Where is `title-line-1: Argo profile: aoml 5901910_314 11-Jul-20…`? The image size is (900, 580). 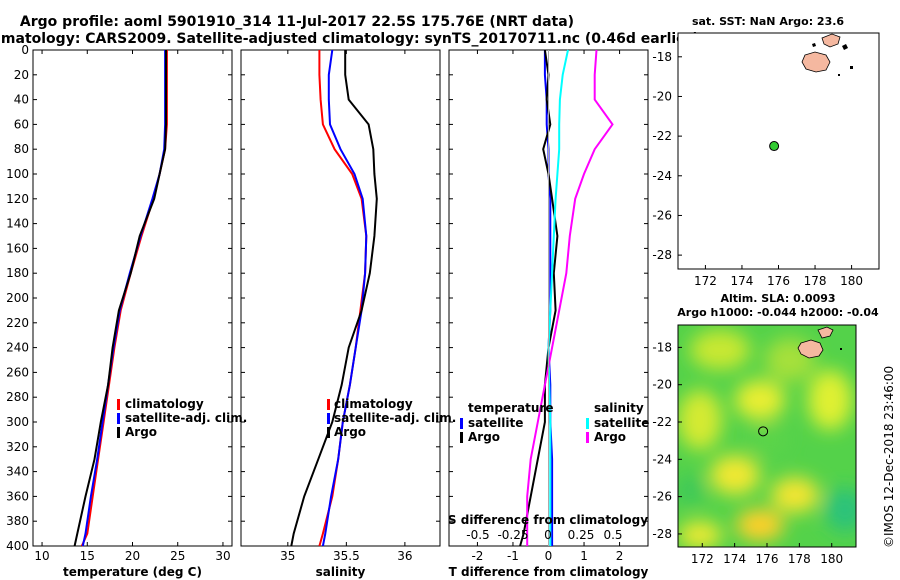
title-line-1: Argo profile: aoml 5901910_314 11-Jul-20… is located at coordinates (297, 22).